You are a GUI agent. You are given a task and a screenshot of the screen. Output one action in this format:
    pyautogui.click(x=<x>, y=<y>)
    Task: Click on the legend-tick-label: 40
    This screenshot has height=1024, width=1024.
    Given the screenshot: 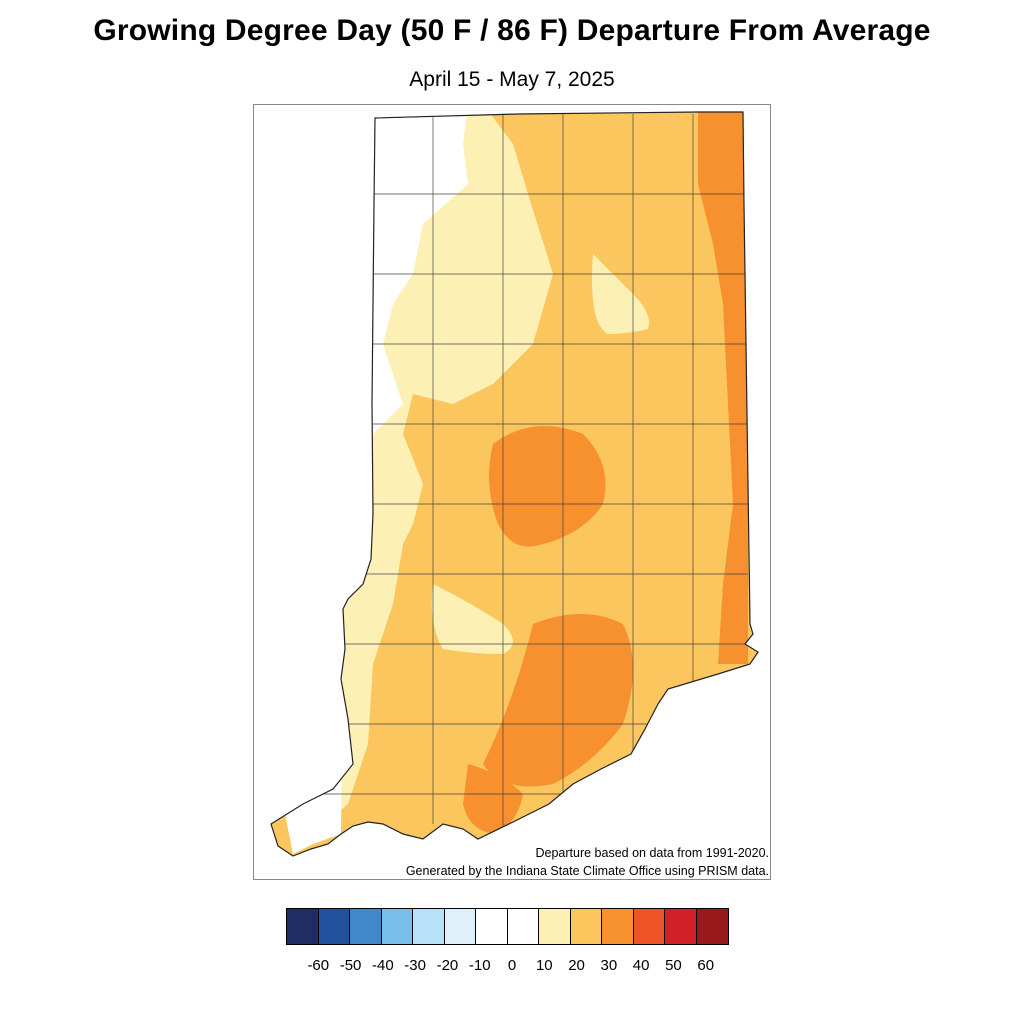 What is the action you would take?
    pyautogui.click(x=641, y=965)
    